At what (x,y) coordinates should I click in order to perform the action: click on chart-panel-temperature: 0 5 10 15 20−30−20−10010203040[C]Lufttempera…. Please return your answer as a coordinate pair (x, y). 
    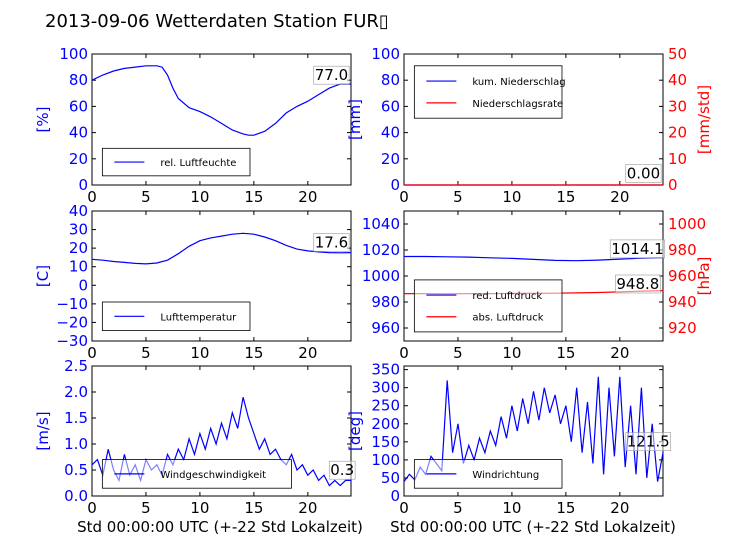
    Looking at the image, I should click on (193, 282).